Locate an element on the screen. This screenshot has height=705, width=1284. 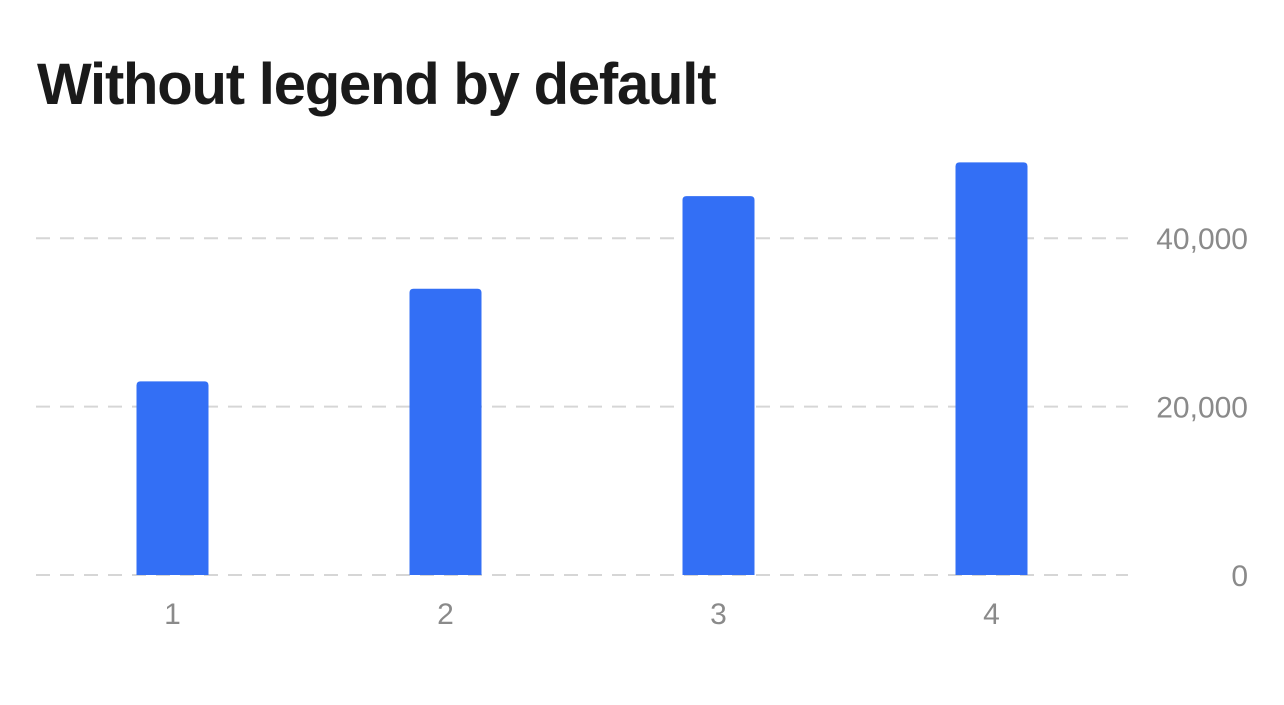
x-tick-label: 2 is located at coordinates (445, 614).